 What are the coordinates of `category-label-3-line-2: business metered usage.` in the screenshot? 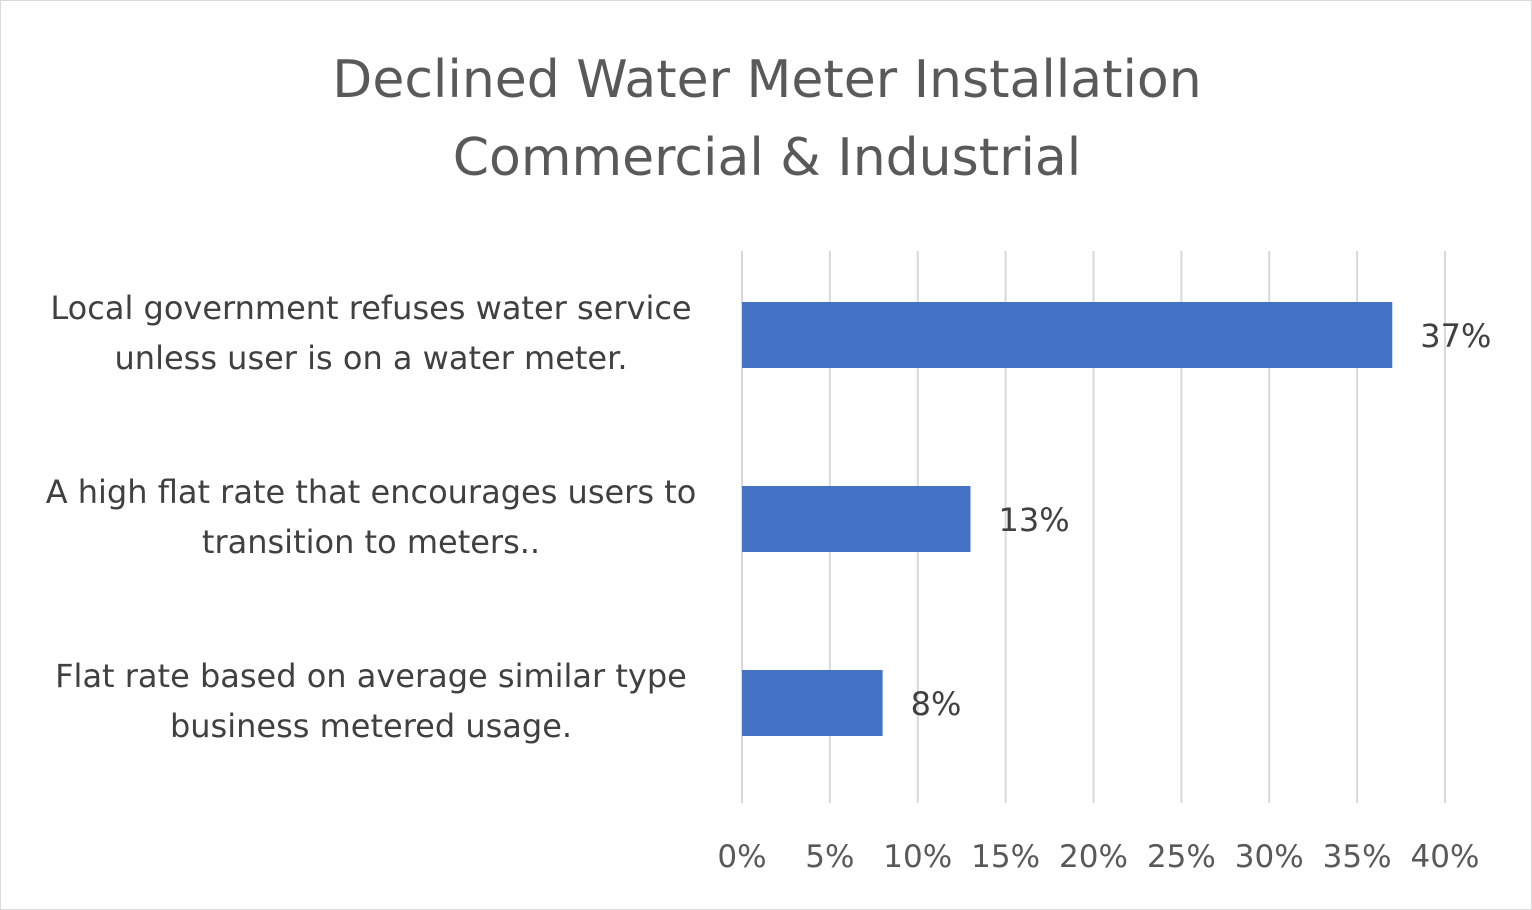 It's located at (371, 726).